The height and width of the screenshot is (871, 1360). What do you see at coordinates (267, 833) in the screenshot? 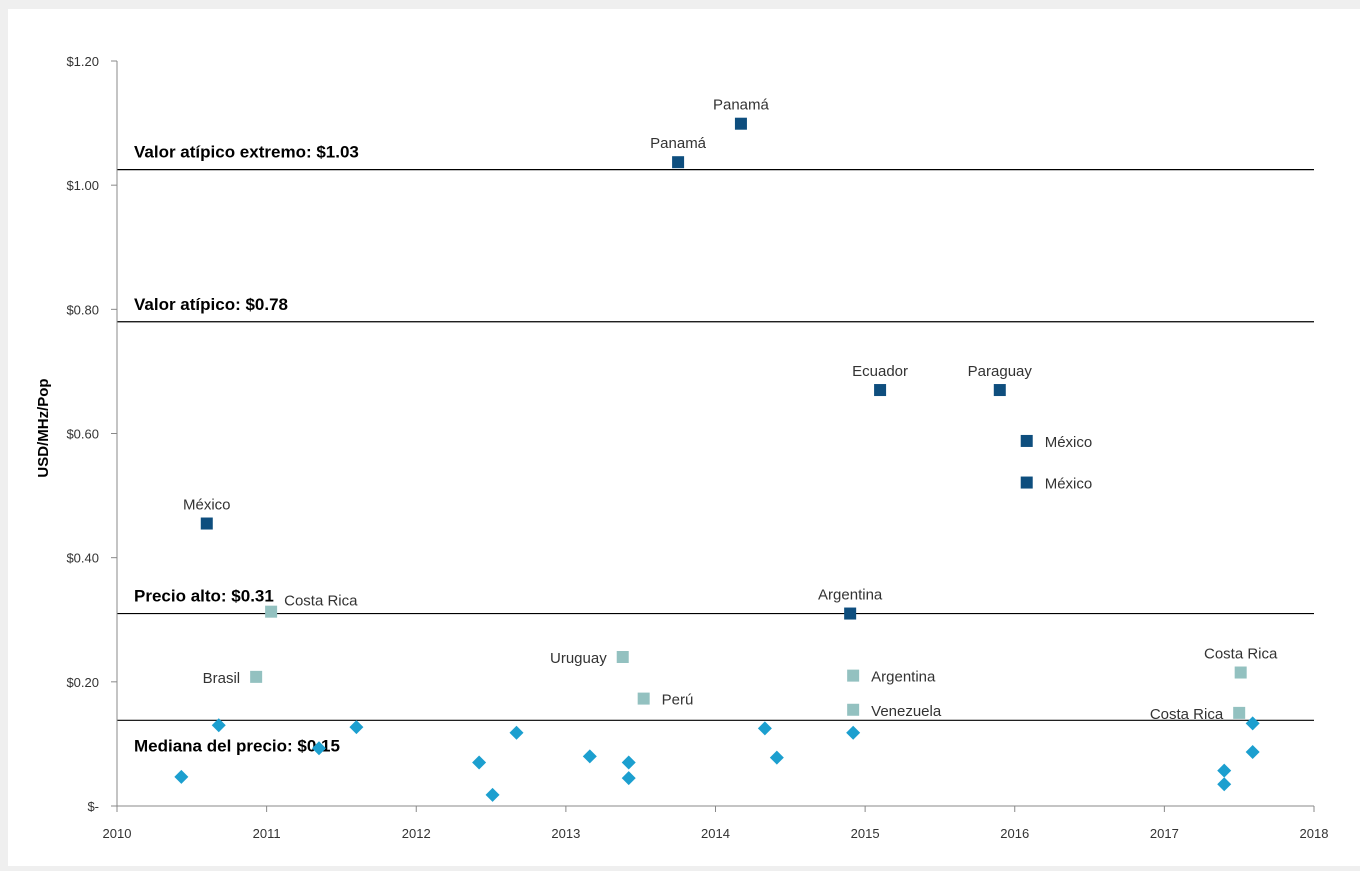
I see `x-tick-label: 2011` at bounding box center [267, 833].